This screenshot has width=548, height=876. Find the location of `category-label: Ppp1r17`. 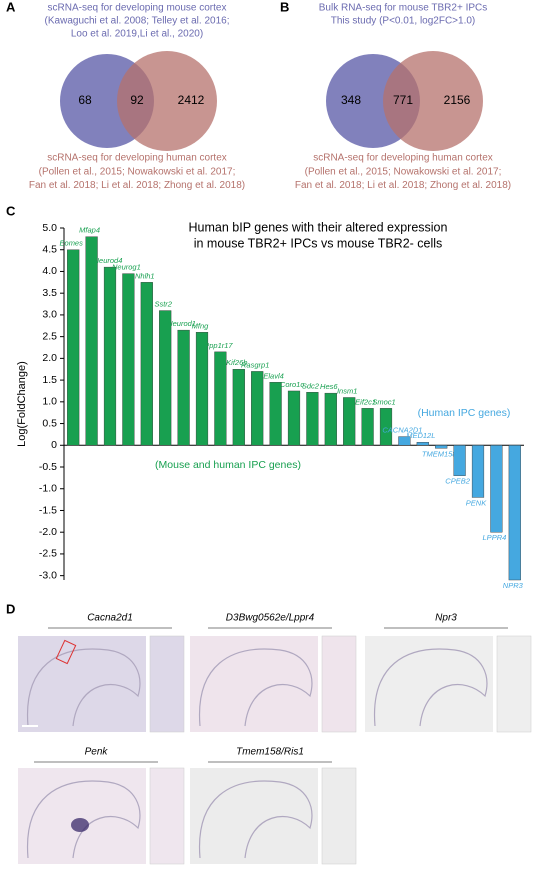

category-label: Ppp1r17 is located at coordinates (218, 345).